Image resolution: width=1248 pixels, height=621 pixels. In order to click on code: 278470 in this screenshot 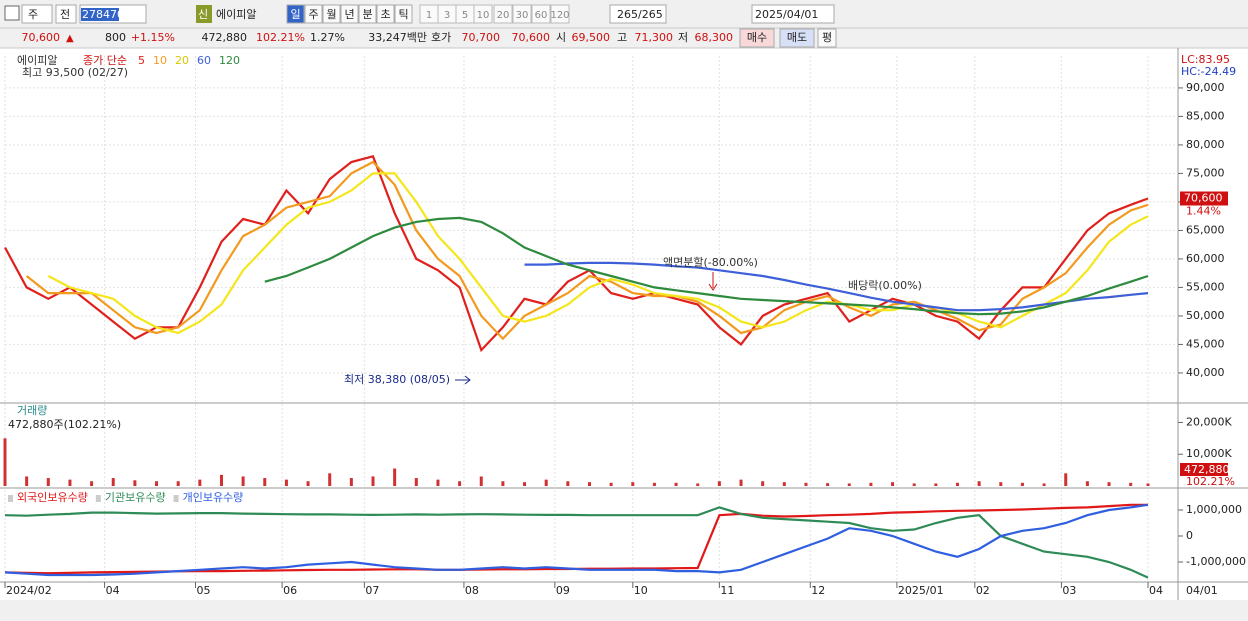, I will do `click(103, 14)`.